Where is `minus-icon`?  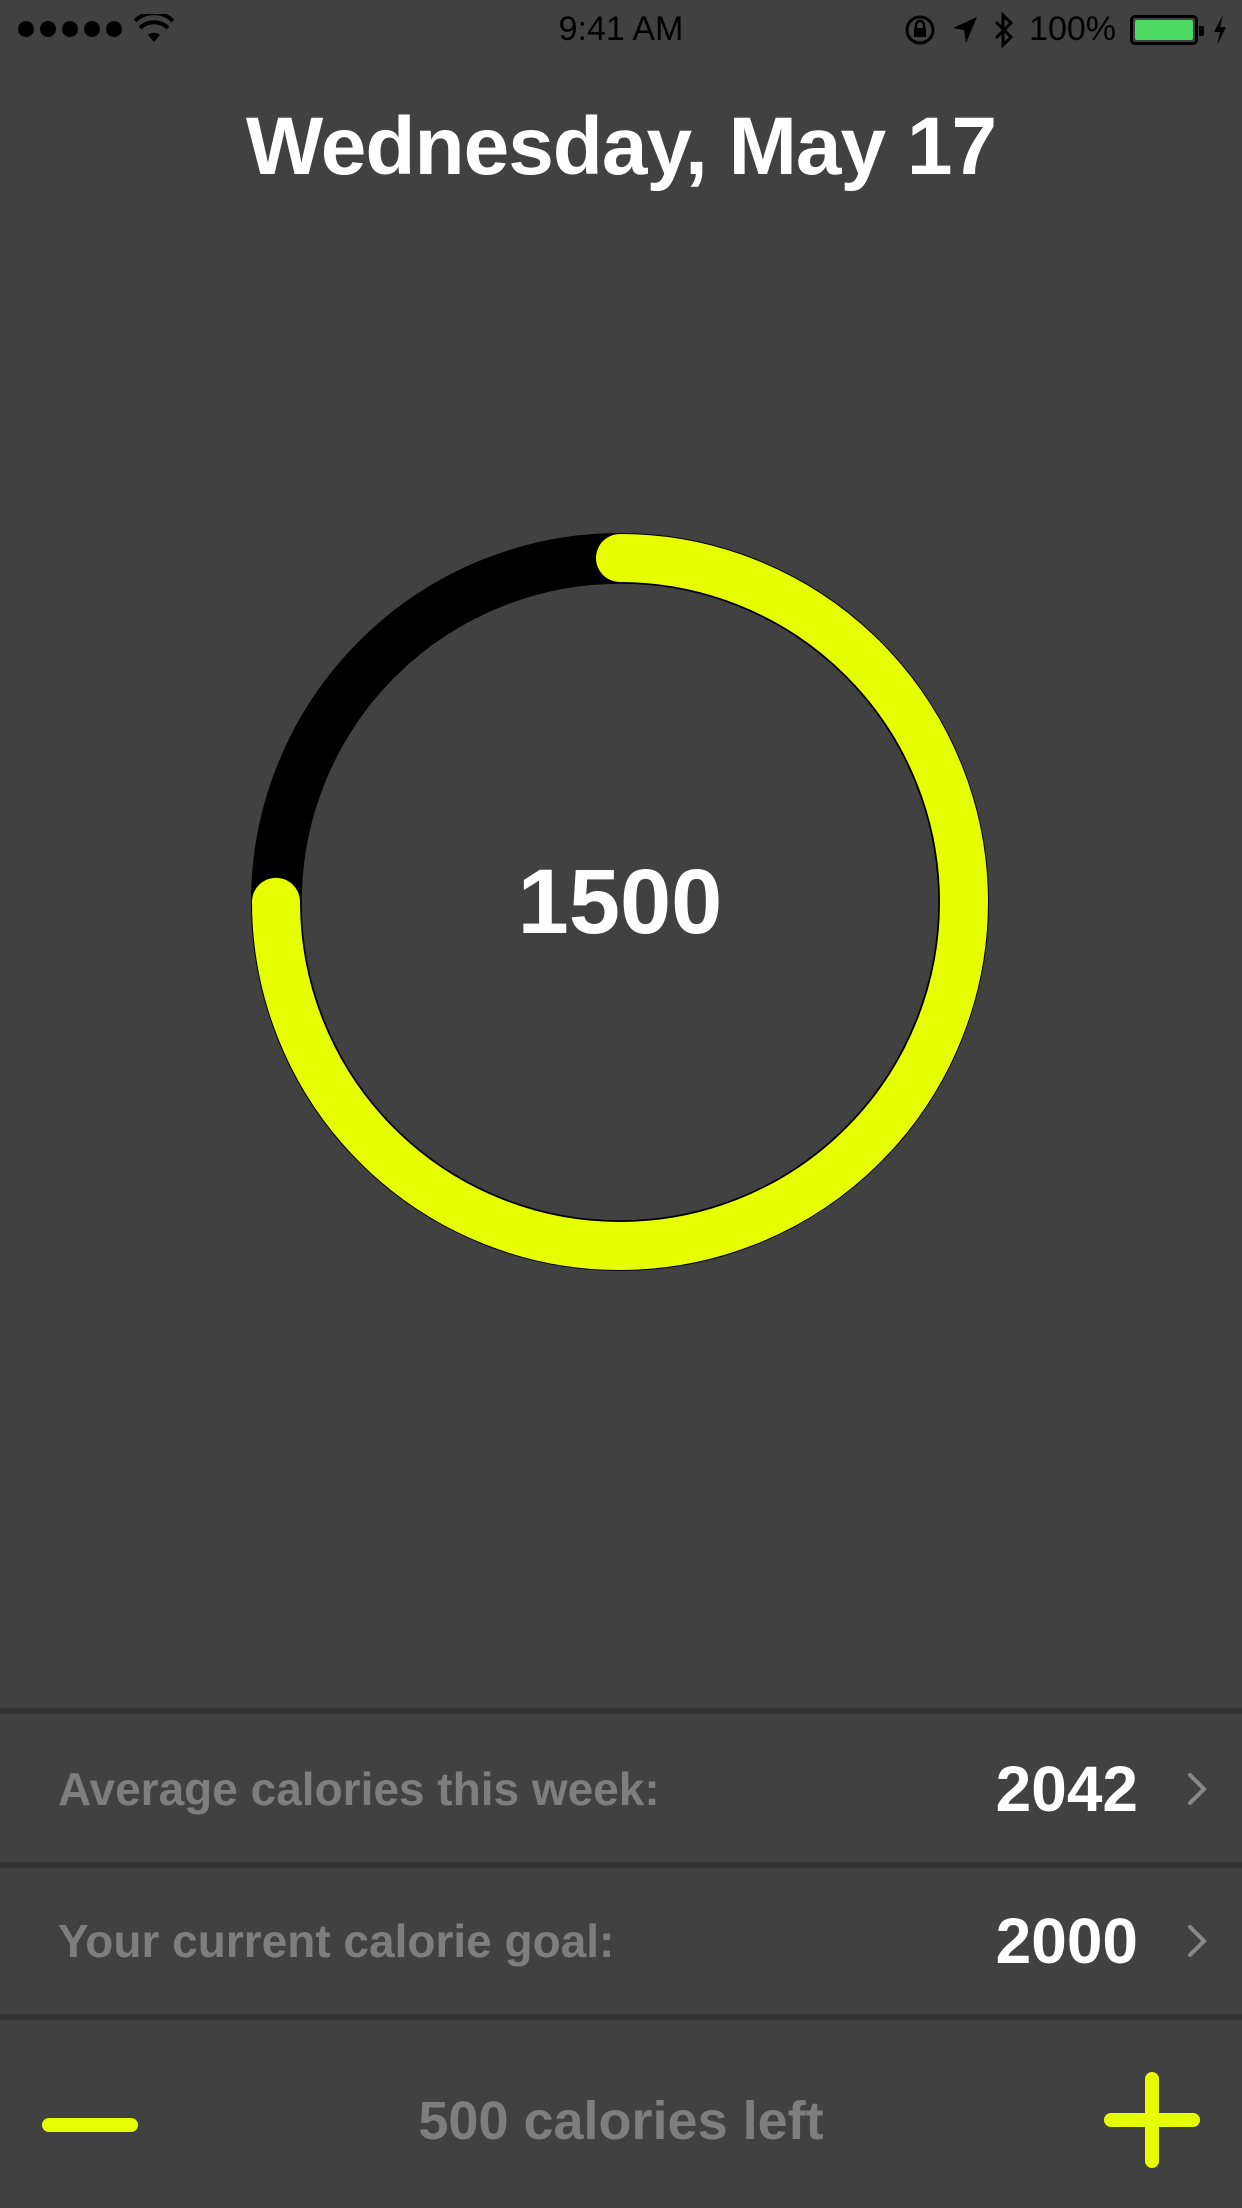 minus-icon is located at coordinates (90, 2125).